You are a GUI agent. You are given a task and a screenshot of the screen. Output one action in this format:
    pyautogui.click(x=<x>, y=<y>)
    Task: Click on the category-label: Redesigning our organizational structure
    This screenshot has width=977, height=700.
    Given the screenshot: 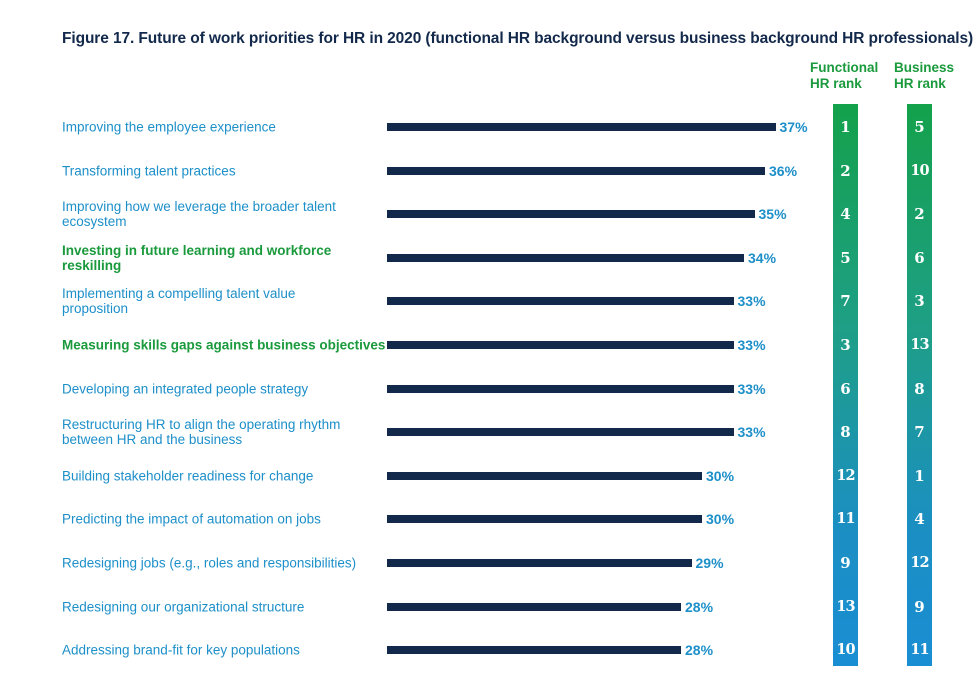 What is the action you would take?
    pyautogui.click(x=183, y=607)
    